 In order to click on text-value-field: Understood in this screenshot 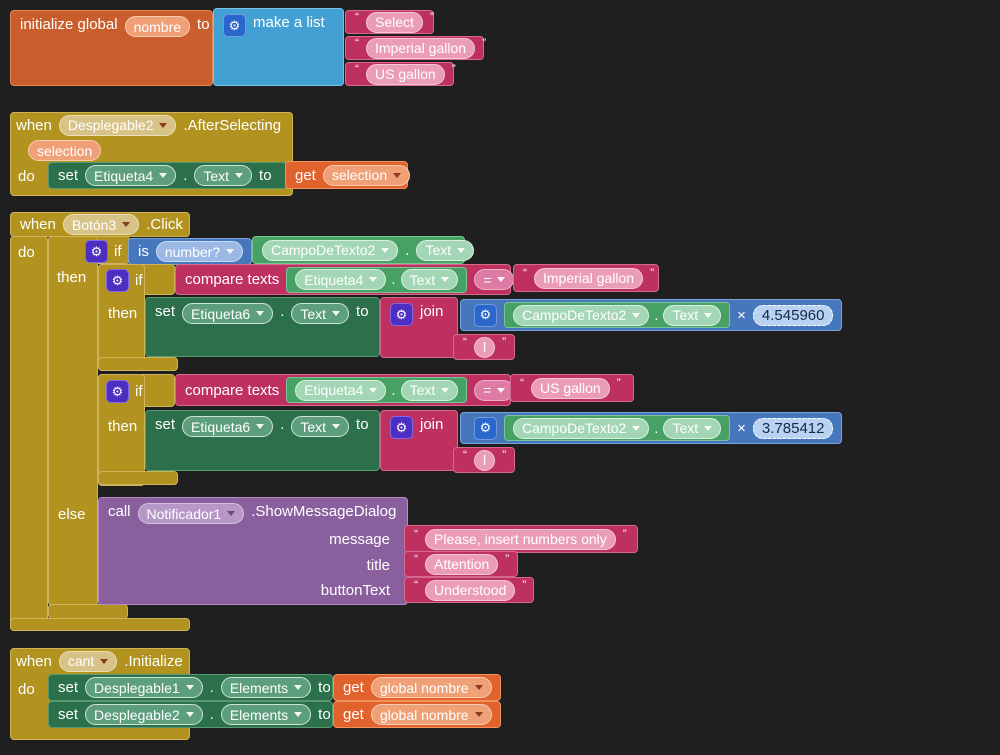, I will do `click(470, 590)`.